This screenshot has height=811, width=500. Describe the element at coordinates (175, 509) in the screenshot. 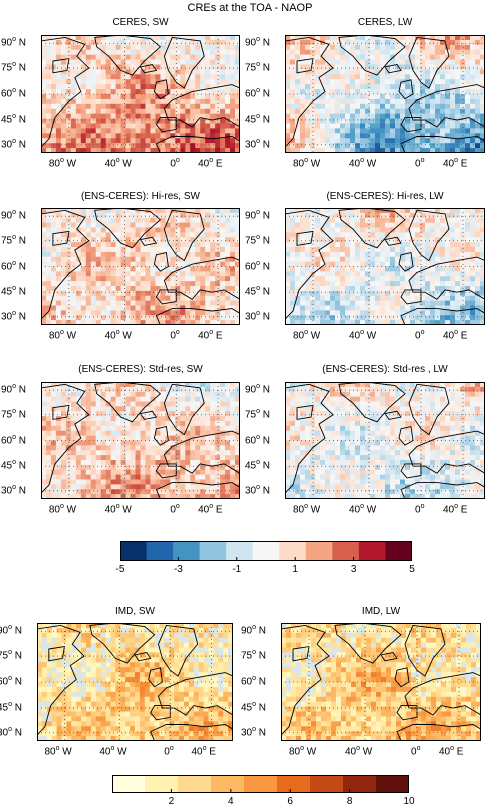

I see `lon-tick-label: 0o` at that location.